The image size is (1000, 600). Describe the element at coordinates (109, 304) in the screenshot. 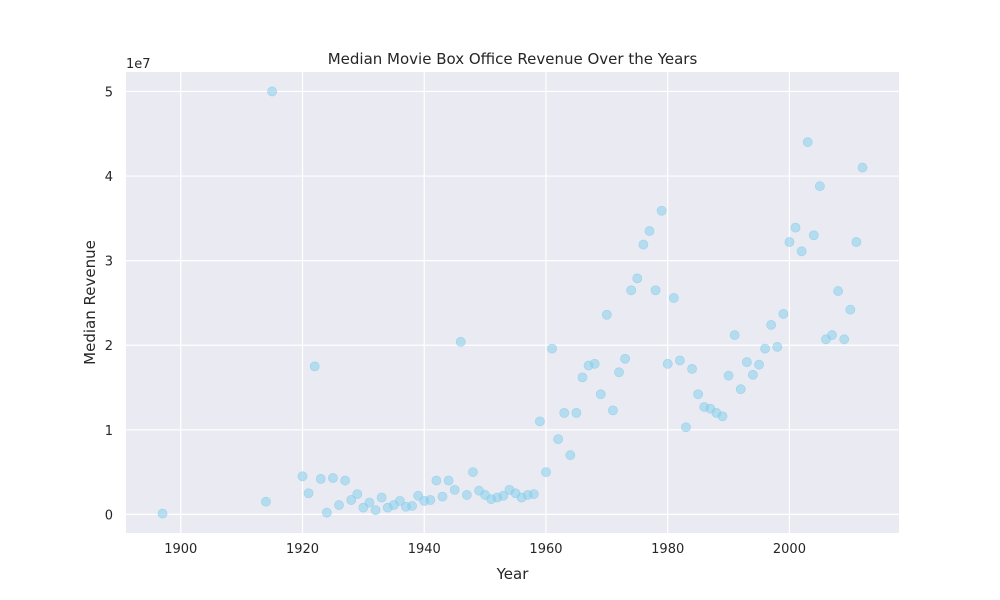

I see `y-tick-labels: 0 1 2 3 4 5` at that location.